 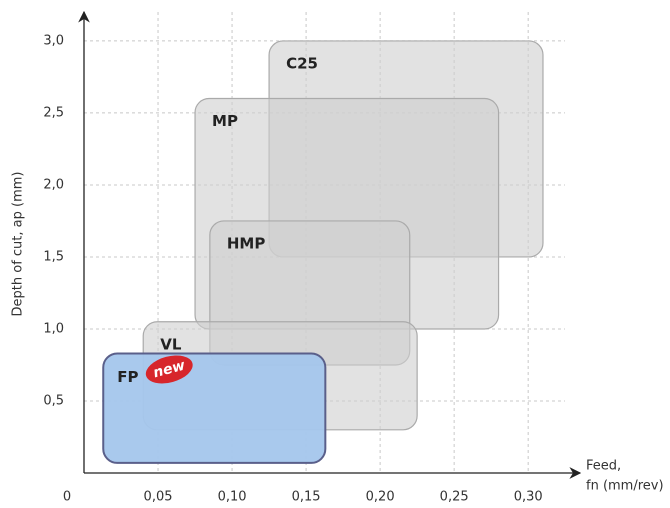 I want to click on range-label: FP, so click(x=127, y=377).